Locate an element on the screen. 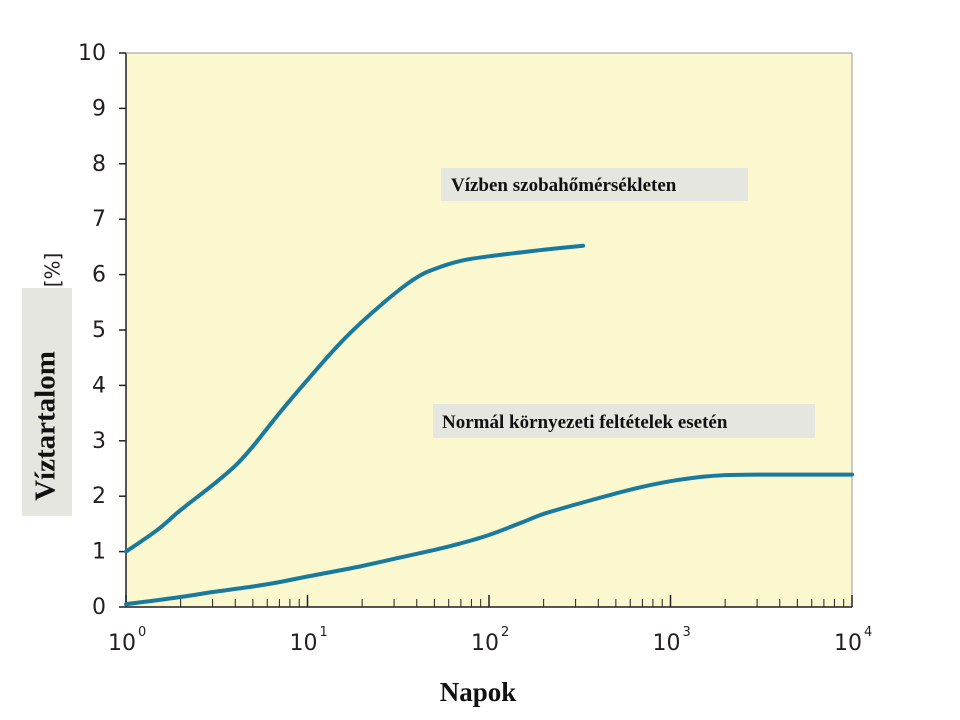 This screenshot has width=960, height=720. y-tick-label: 5 is located at coordinates (99, 330).